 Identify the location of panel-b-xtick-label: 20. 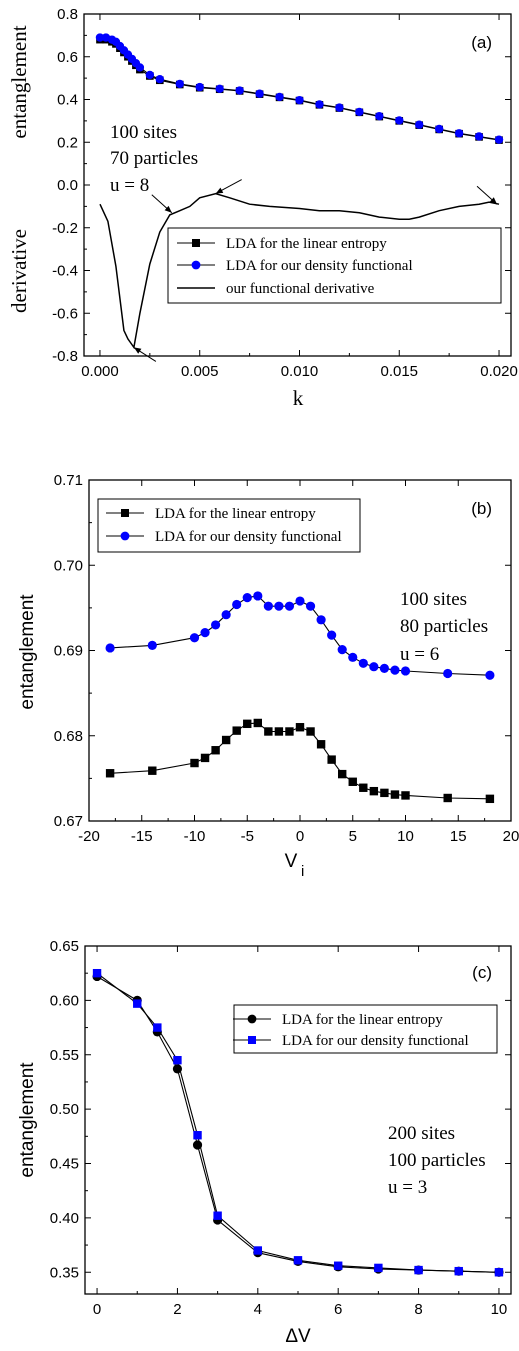
(511, 836).